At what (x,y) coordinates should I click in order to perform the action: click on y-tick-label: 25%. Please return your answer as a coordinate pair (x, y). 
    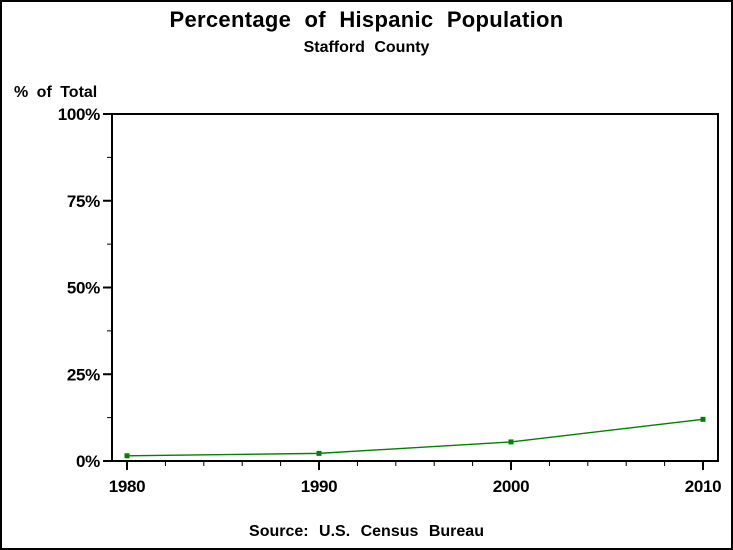
    Looking at the image, I should click on (83, 374).